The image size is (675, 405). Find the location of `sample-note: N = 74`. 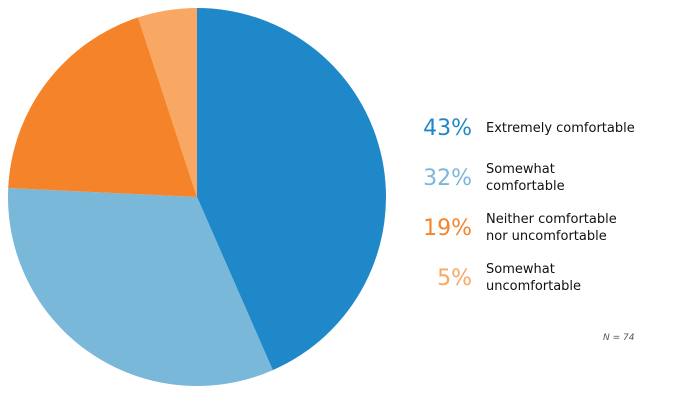

sample-note: N = 74 is located at coordinates (619, 338).